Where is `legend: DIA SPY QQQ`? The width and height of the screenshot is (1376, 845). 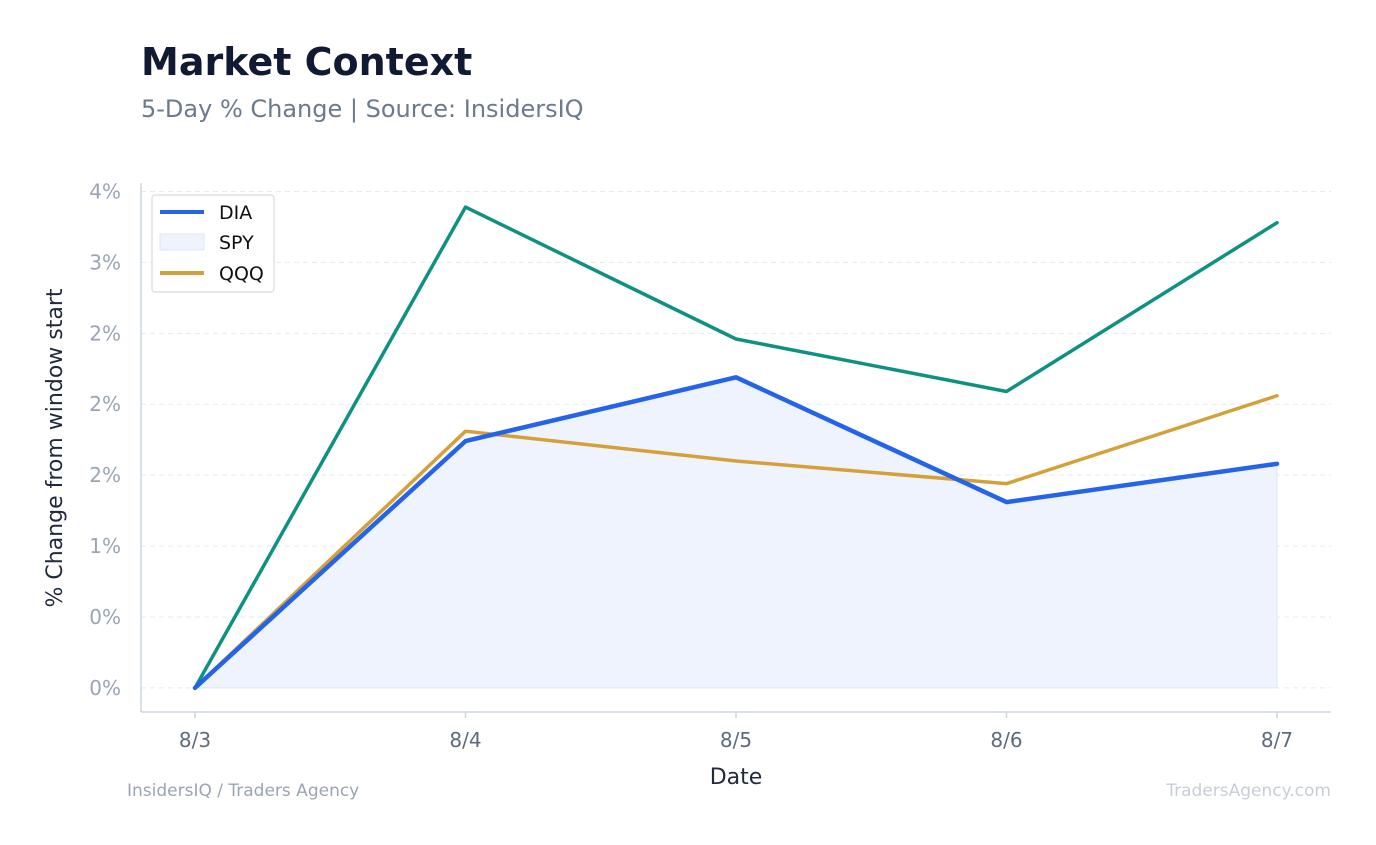
legend: DIA SPY QQQ is located at coordinates (213, 243).